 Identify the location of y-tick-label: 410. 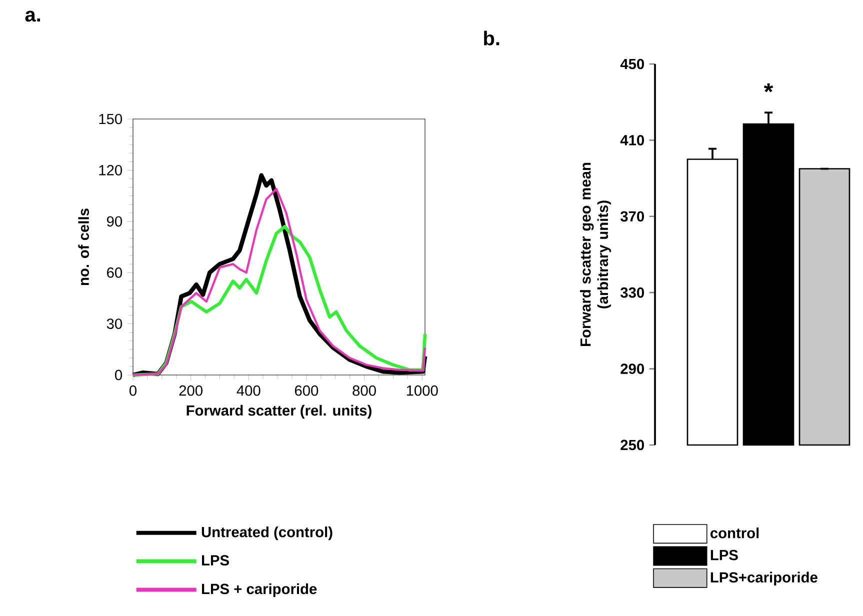
(632, 140).